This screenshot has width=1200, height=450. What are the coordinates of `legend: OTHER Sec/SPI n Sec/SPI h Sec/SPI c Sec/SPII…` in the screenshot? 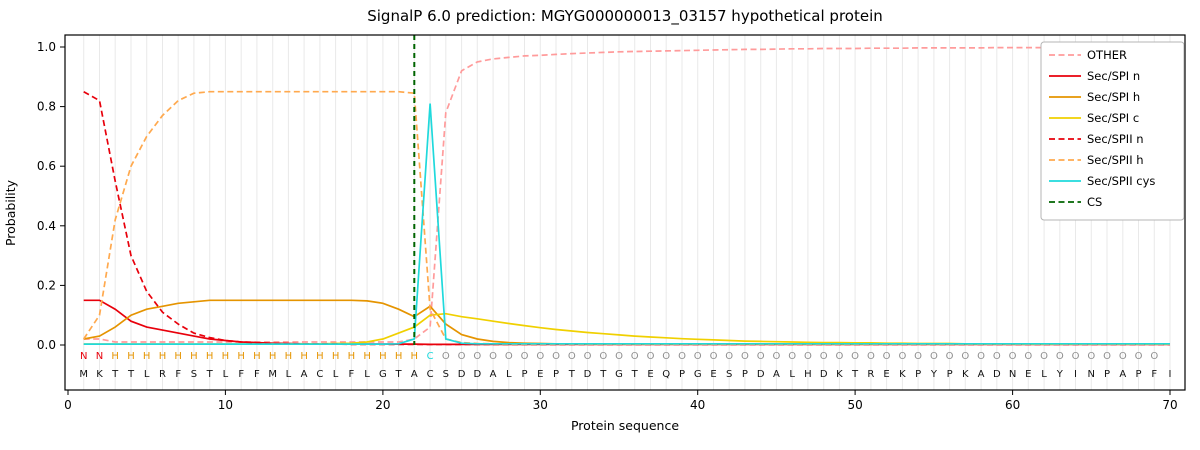 It's located at (1112, 131).